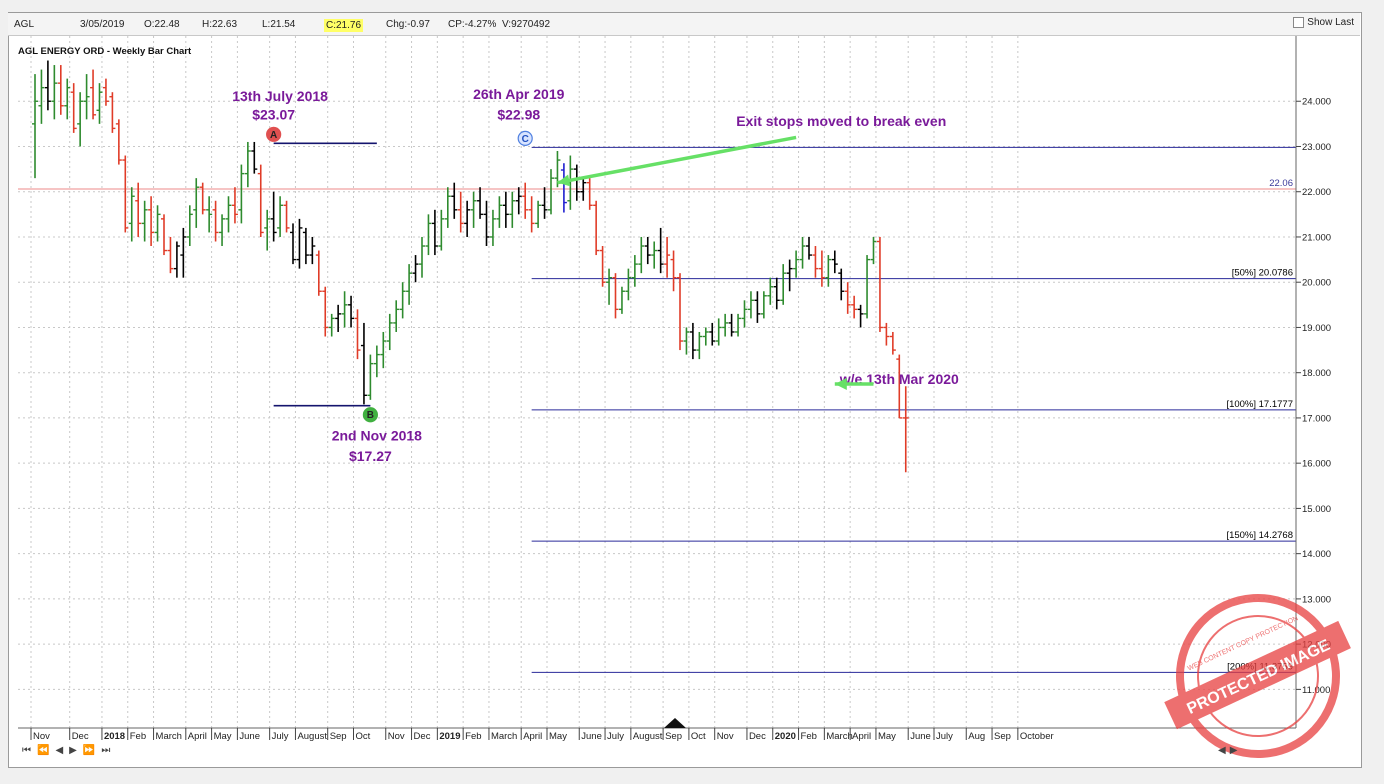  What do you see at coordinates (370, 456) in the screenshot?
I see `annotation-text: $17.27` at bounding box center [370, 456].